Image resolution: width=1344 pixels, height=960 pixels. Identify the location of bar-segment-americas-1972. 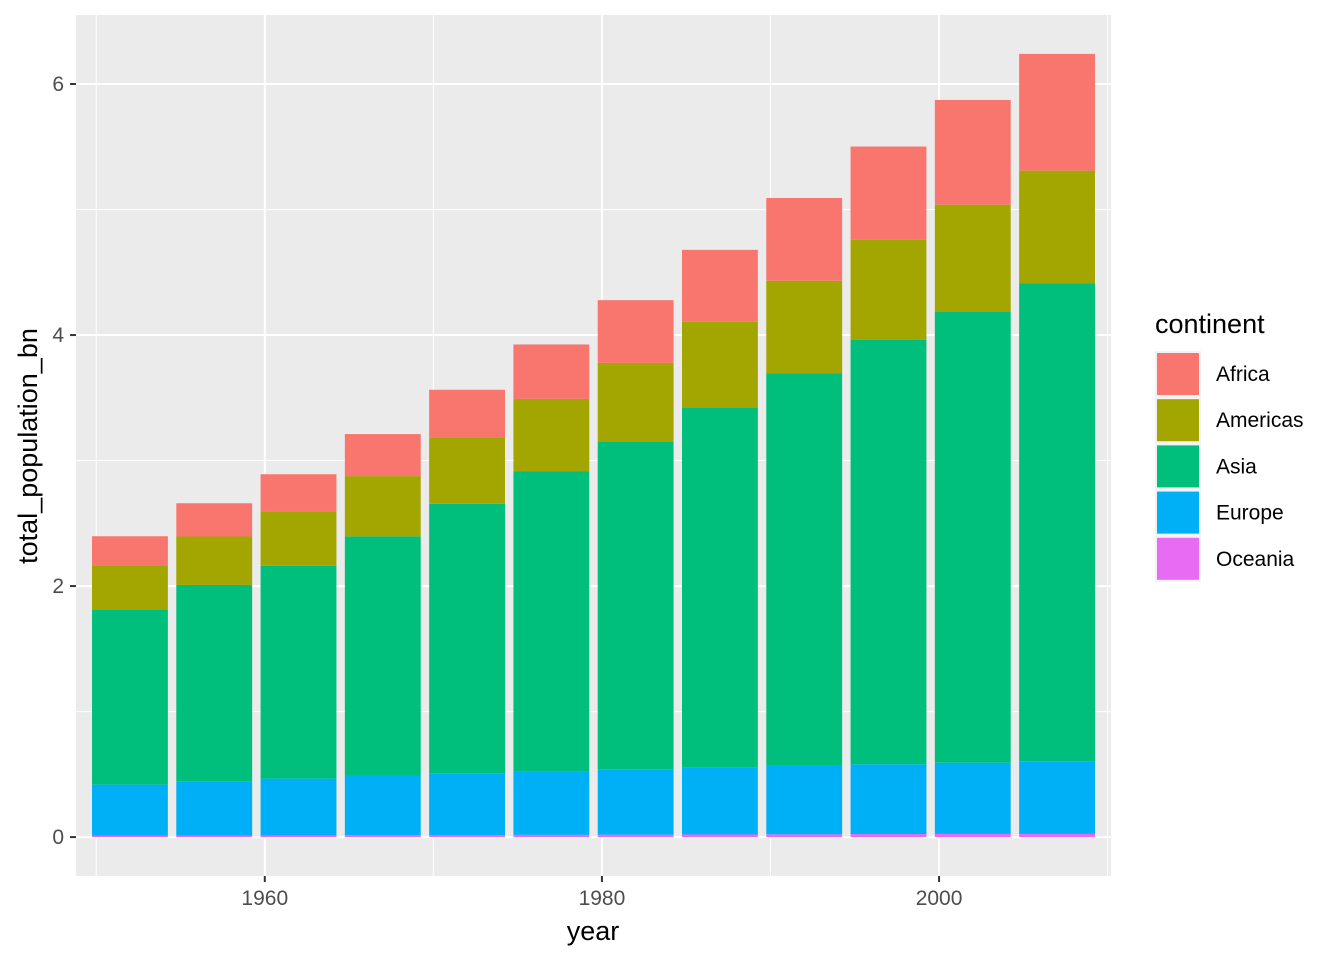
(467, 470).